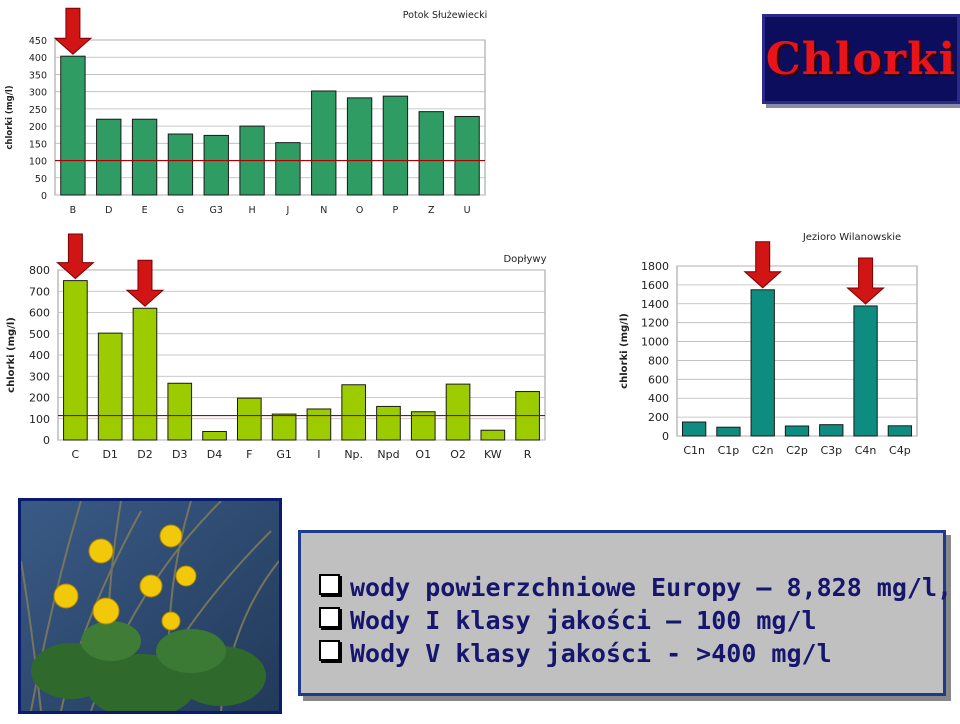 The height and width of the screenshot is (724, 960). Describe the element at coordinates (108, 210) in the screenshot. I see `x-tick-label: D` at that location.